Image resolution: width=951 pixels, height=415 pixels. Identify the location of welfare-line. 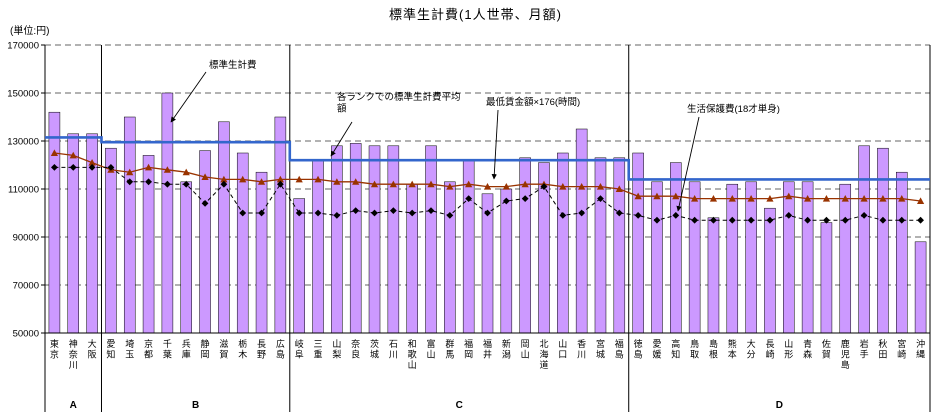
(487, 194).